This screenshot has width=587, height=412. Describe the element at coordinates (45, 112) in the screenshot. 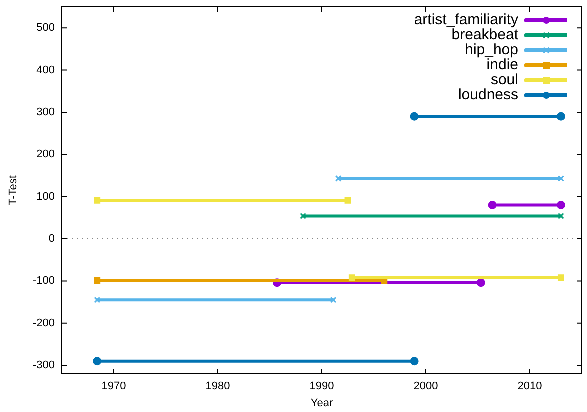

I see `y-tick-label: 300` at that location.